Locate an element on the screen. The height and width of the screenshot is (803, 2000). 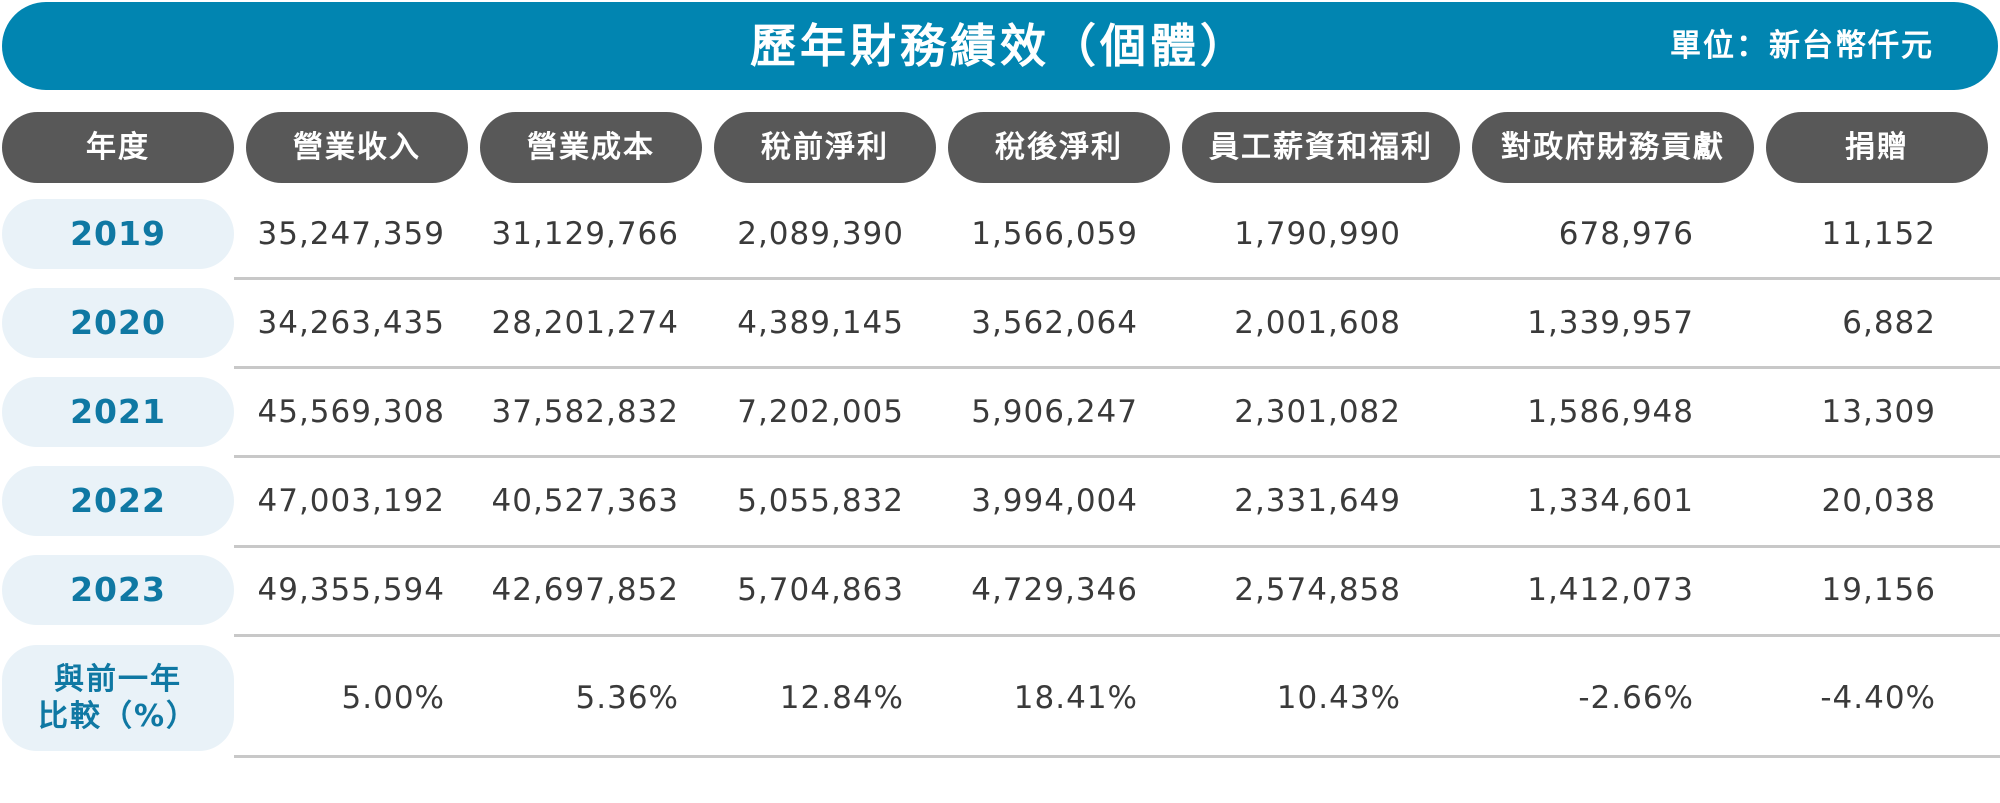
column-header-salary: 員工薪資和福利 is located at coordinates (1321, 147).